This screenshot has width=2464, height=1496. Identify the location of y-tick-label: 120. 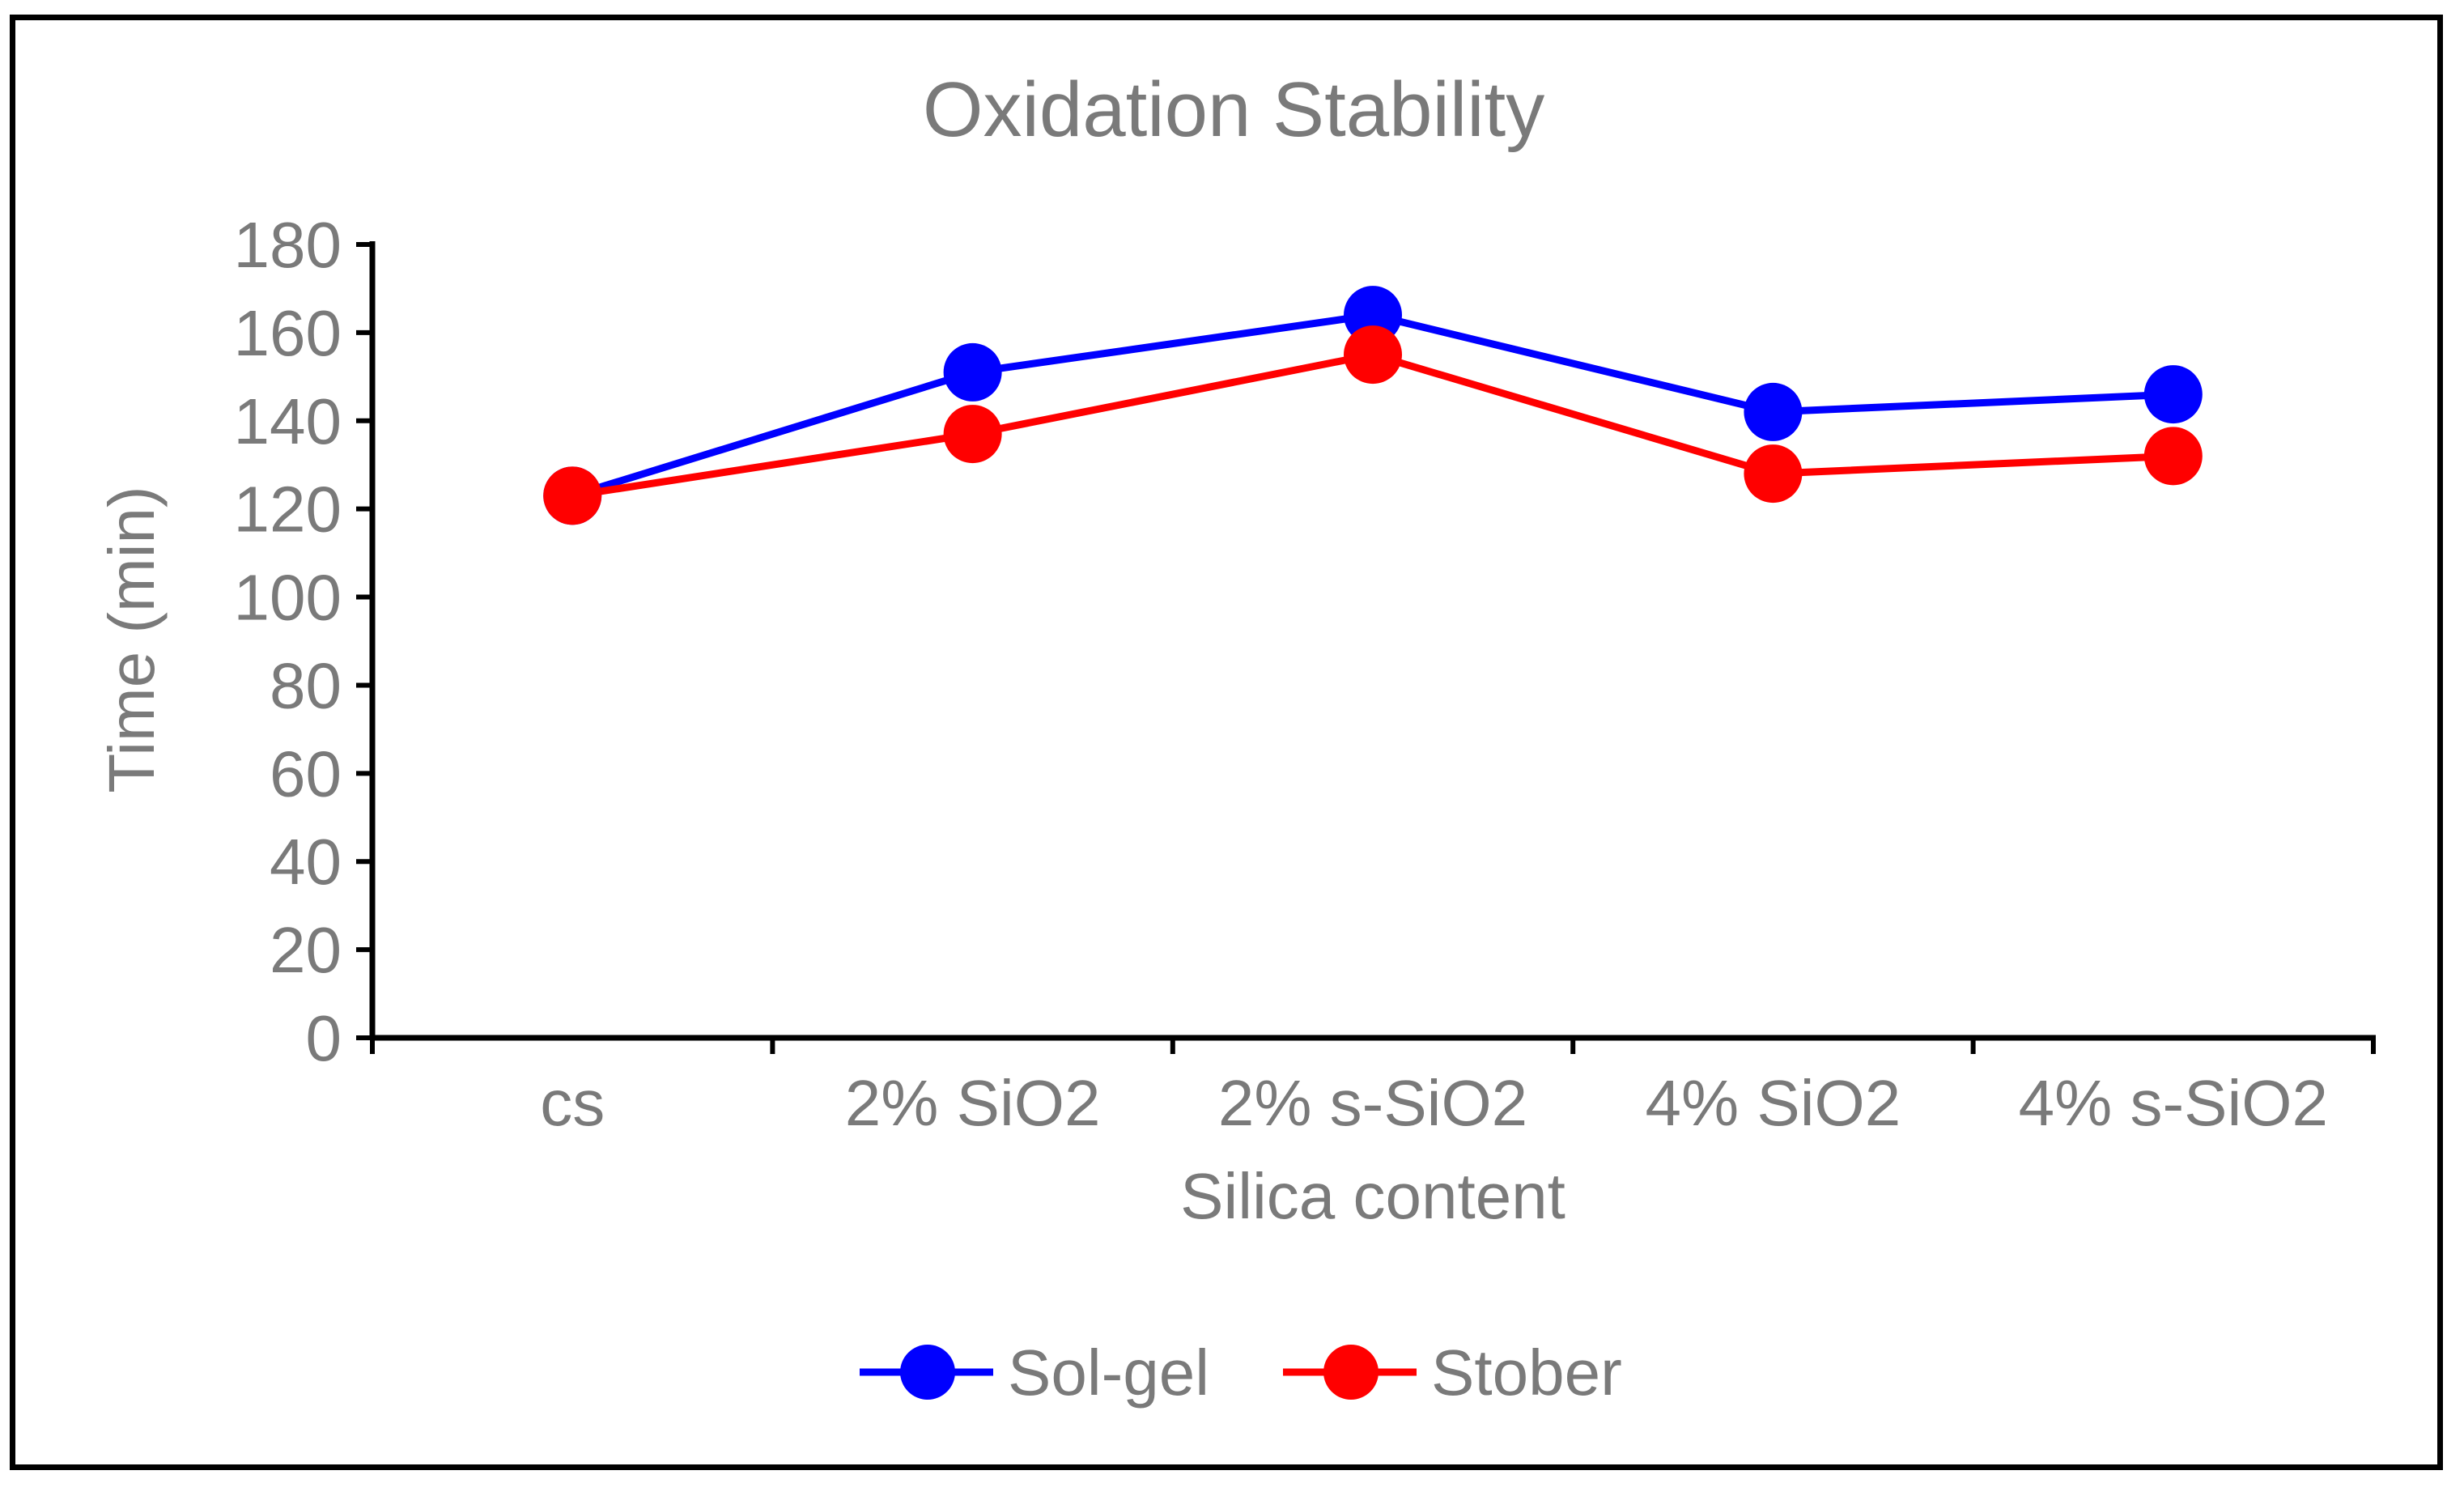
(288, 510).